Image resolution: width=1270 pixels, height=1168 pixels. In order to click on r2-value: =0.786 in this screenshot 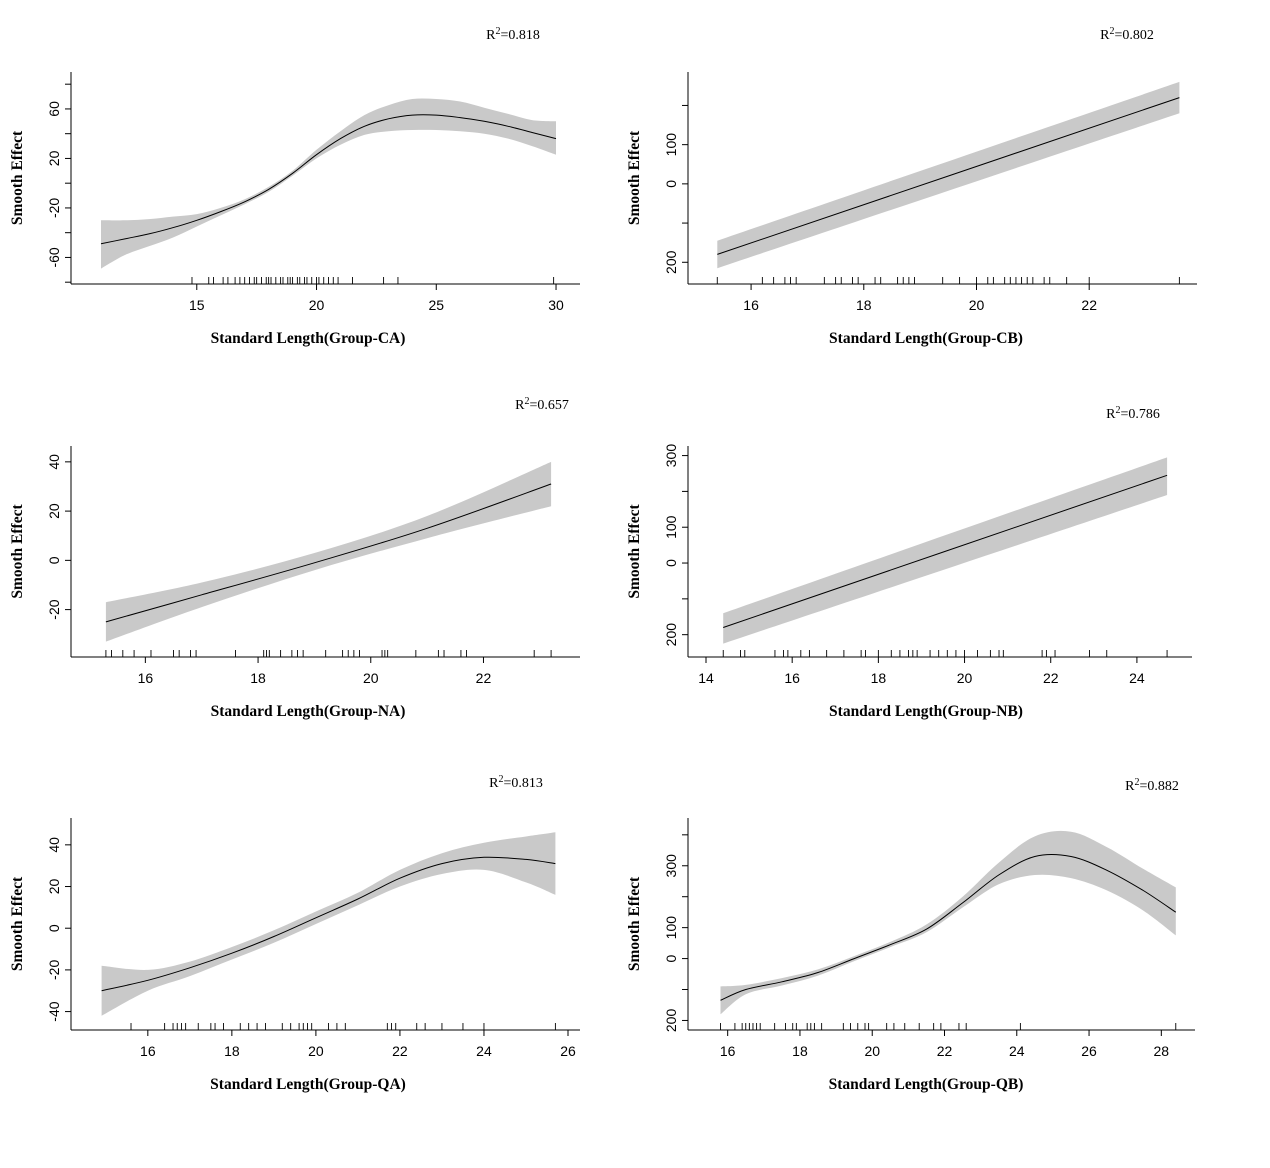, I will do `click(1139, 414)`.